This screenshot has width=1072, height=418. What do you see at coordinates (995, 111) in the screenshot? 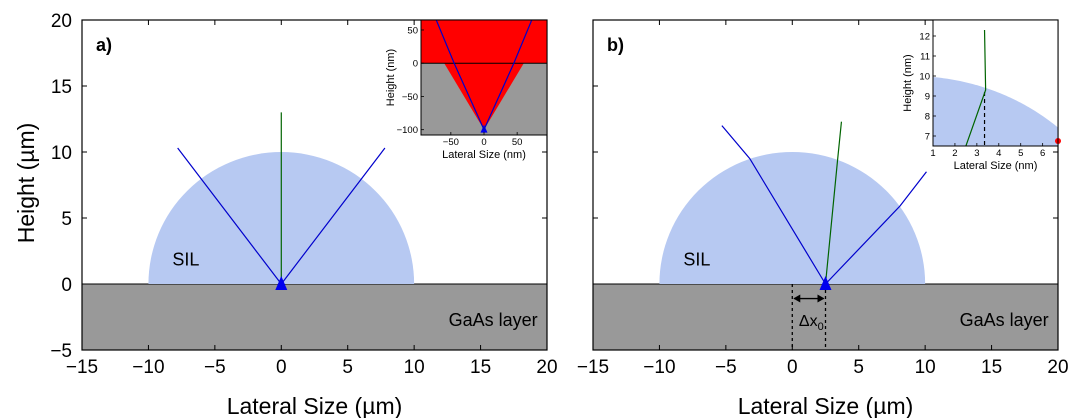
I see `inset-sil-region` at bounding box center [995, 111].